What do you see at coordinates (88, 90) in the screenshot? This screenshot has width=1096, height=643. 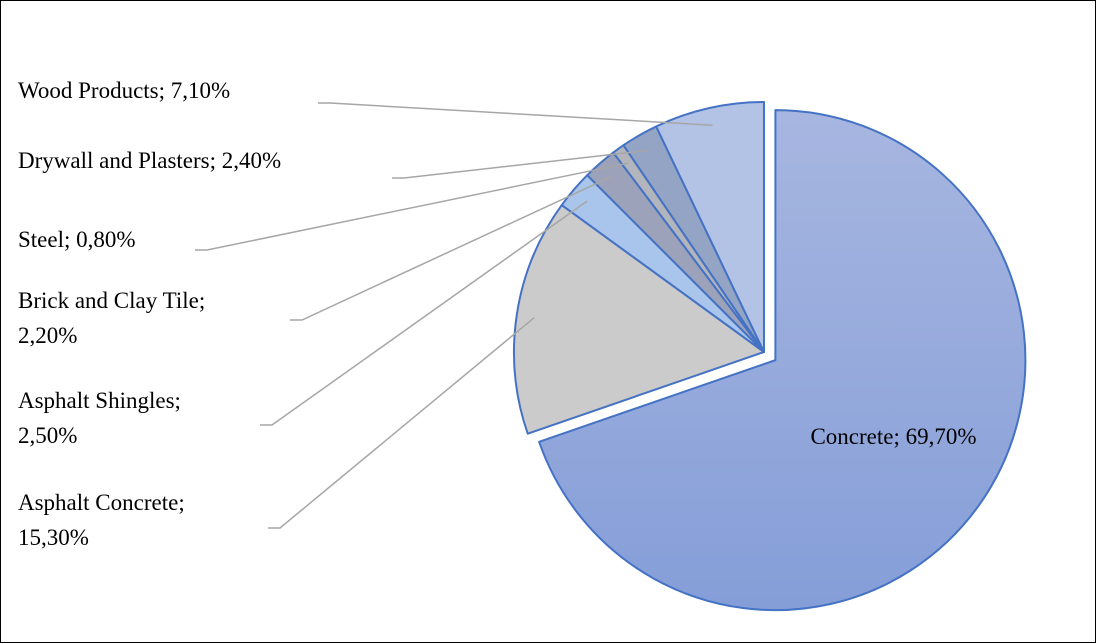 I see `label-category: Wood Products` at bounding box center [88, 90].